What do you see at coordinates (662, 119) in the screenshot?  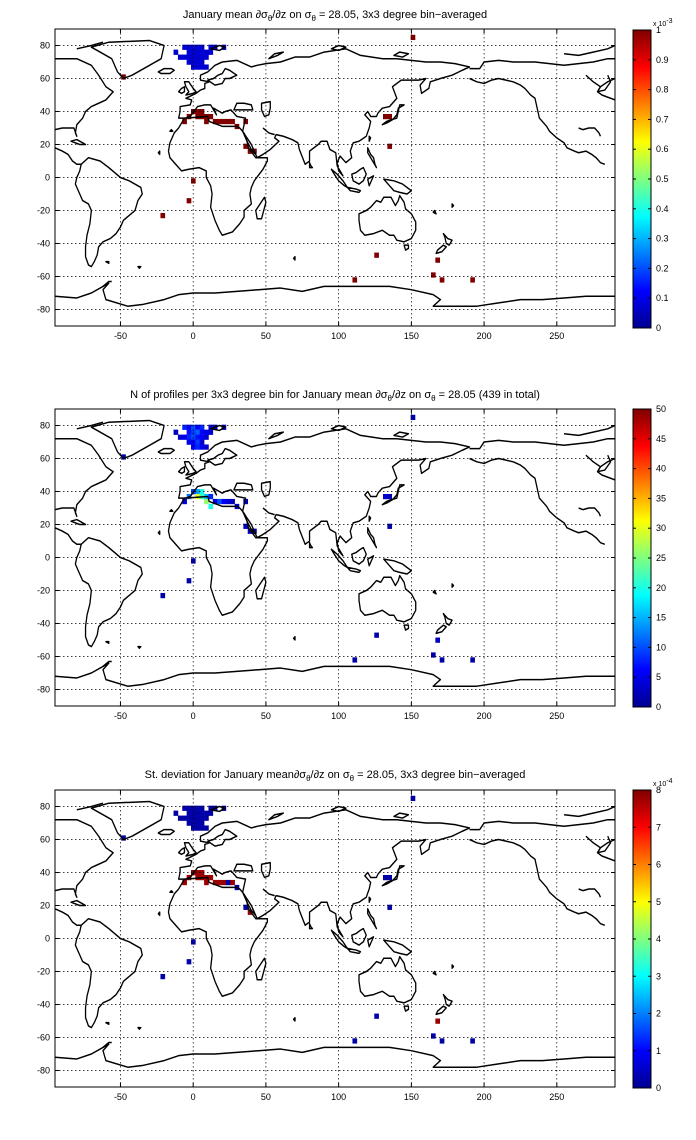 I see `colorbar-tick-label: 0.7` at bounding box center [662, 119].